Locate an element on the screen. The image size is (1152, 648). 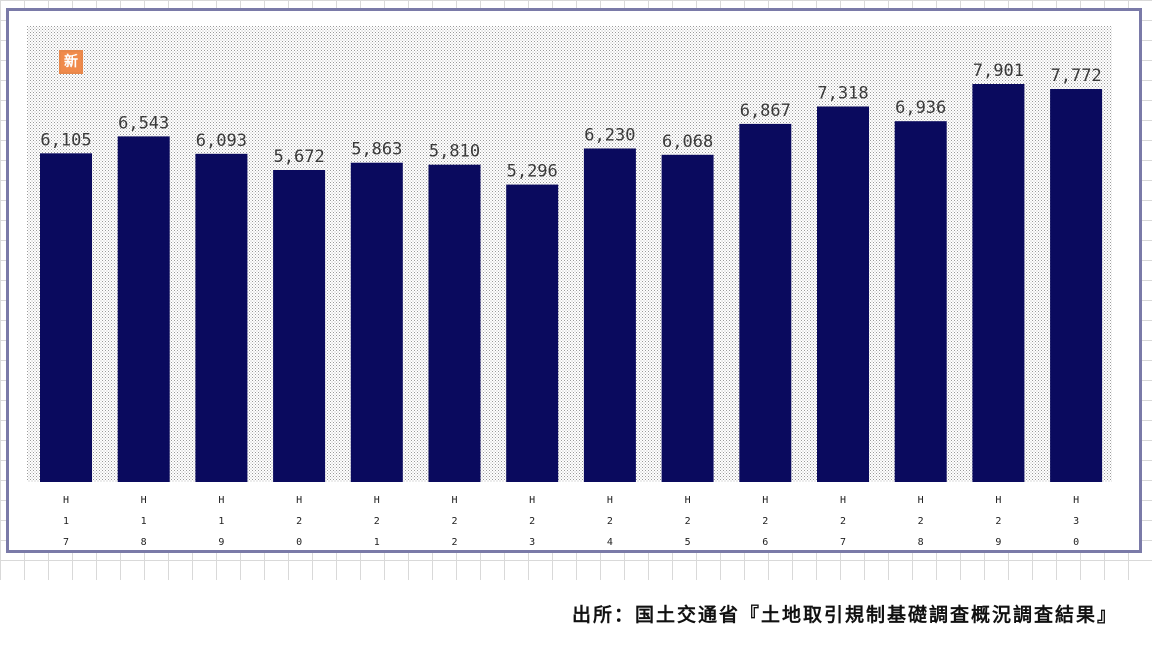
bar-H18 is located at coordinates (143, 309).